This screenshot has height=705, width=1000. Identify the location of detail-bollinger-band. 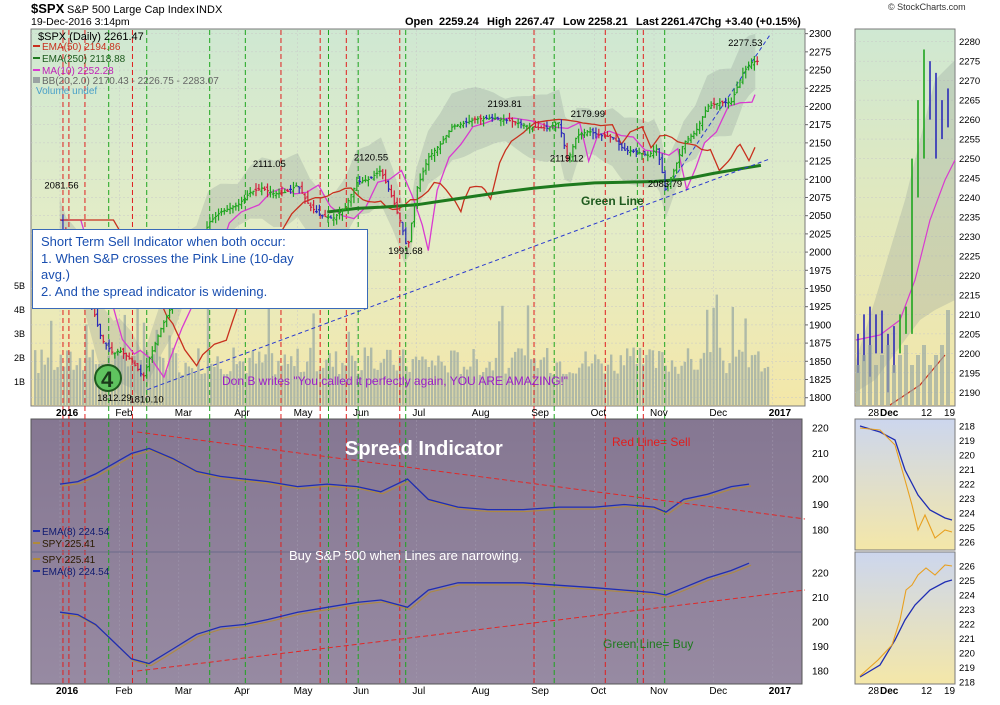
(905, 226).